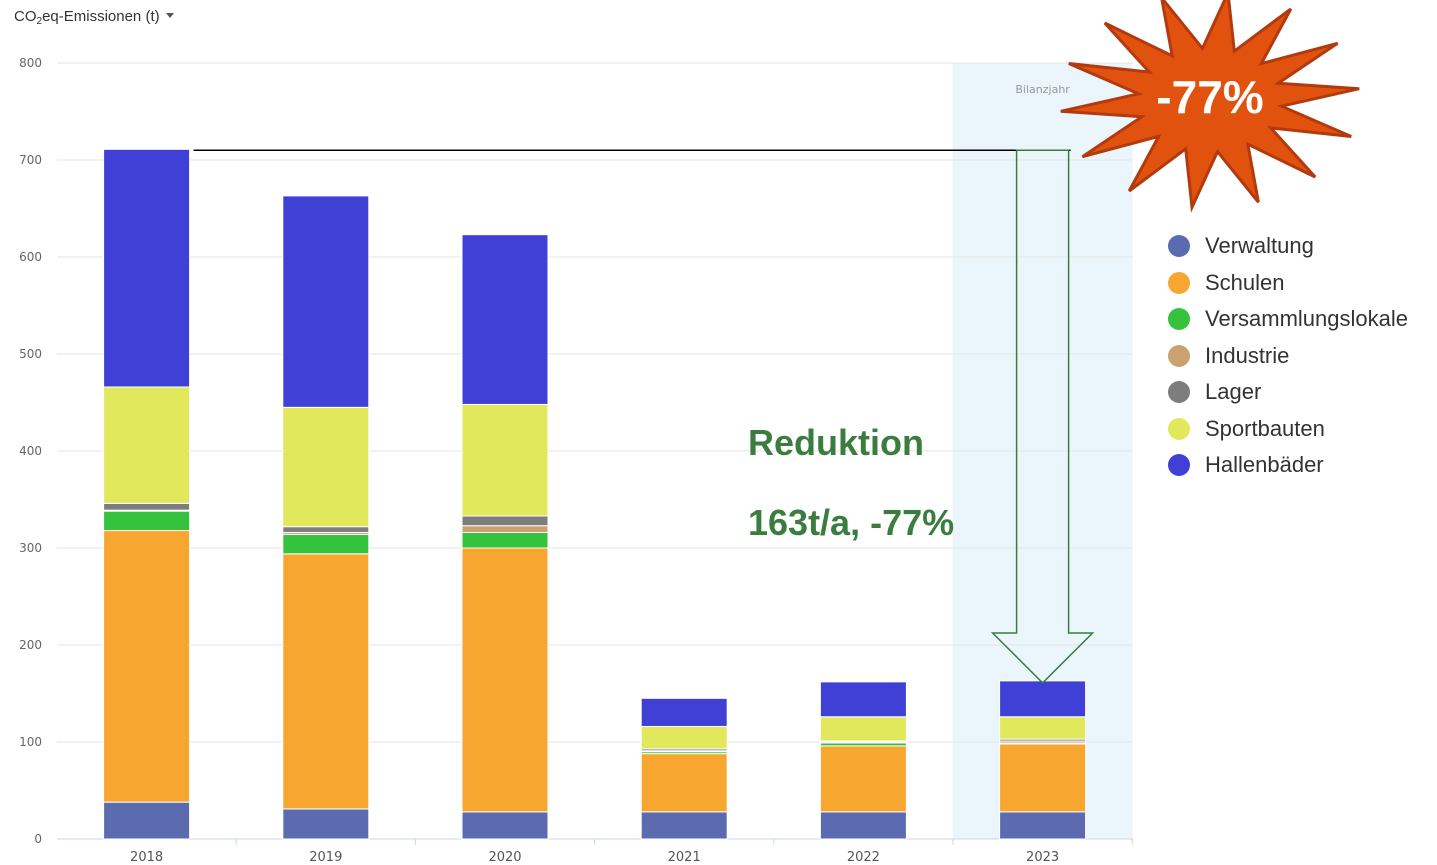  What do you see at coordinates (30, 742) in the screenshot?
I see `y-tick-label: 100` at bounding box center [30, 742].